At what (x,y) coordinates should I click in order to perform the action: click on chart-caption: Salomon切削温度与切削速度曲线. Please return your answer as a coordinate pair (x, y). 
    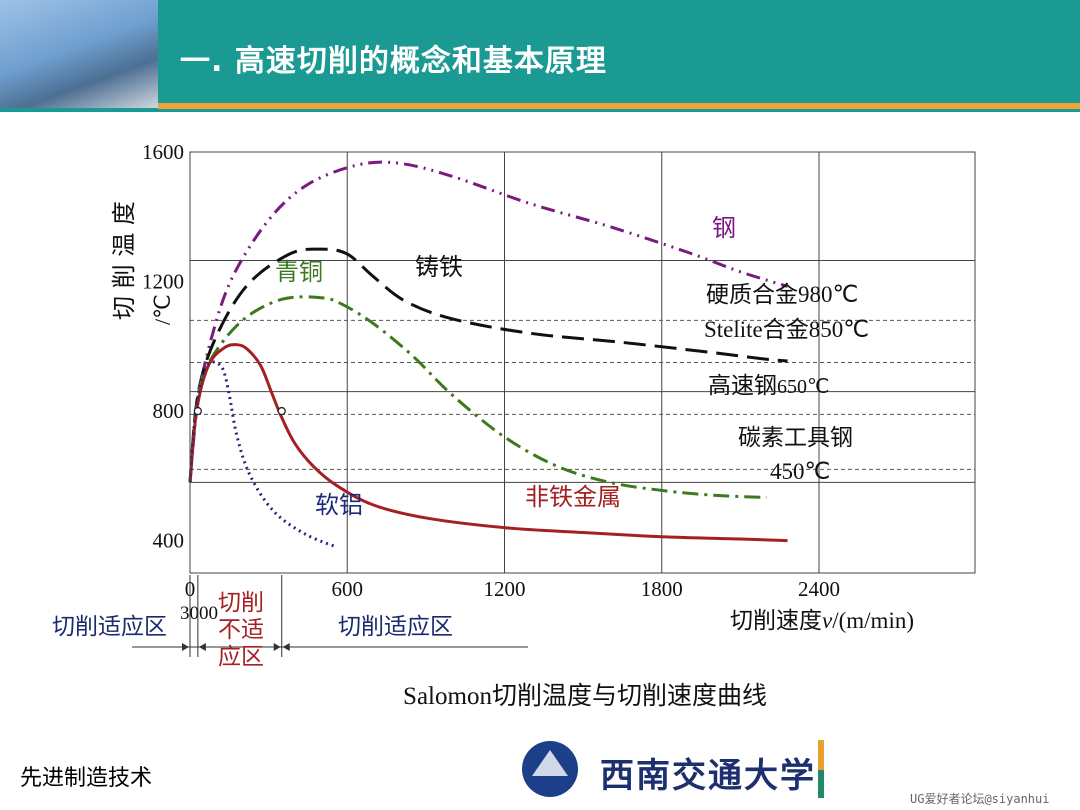
    Looking at the image, I should click on (585, 696).